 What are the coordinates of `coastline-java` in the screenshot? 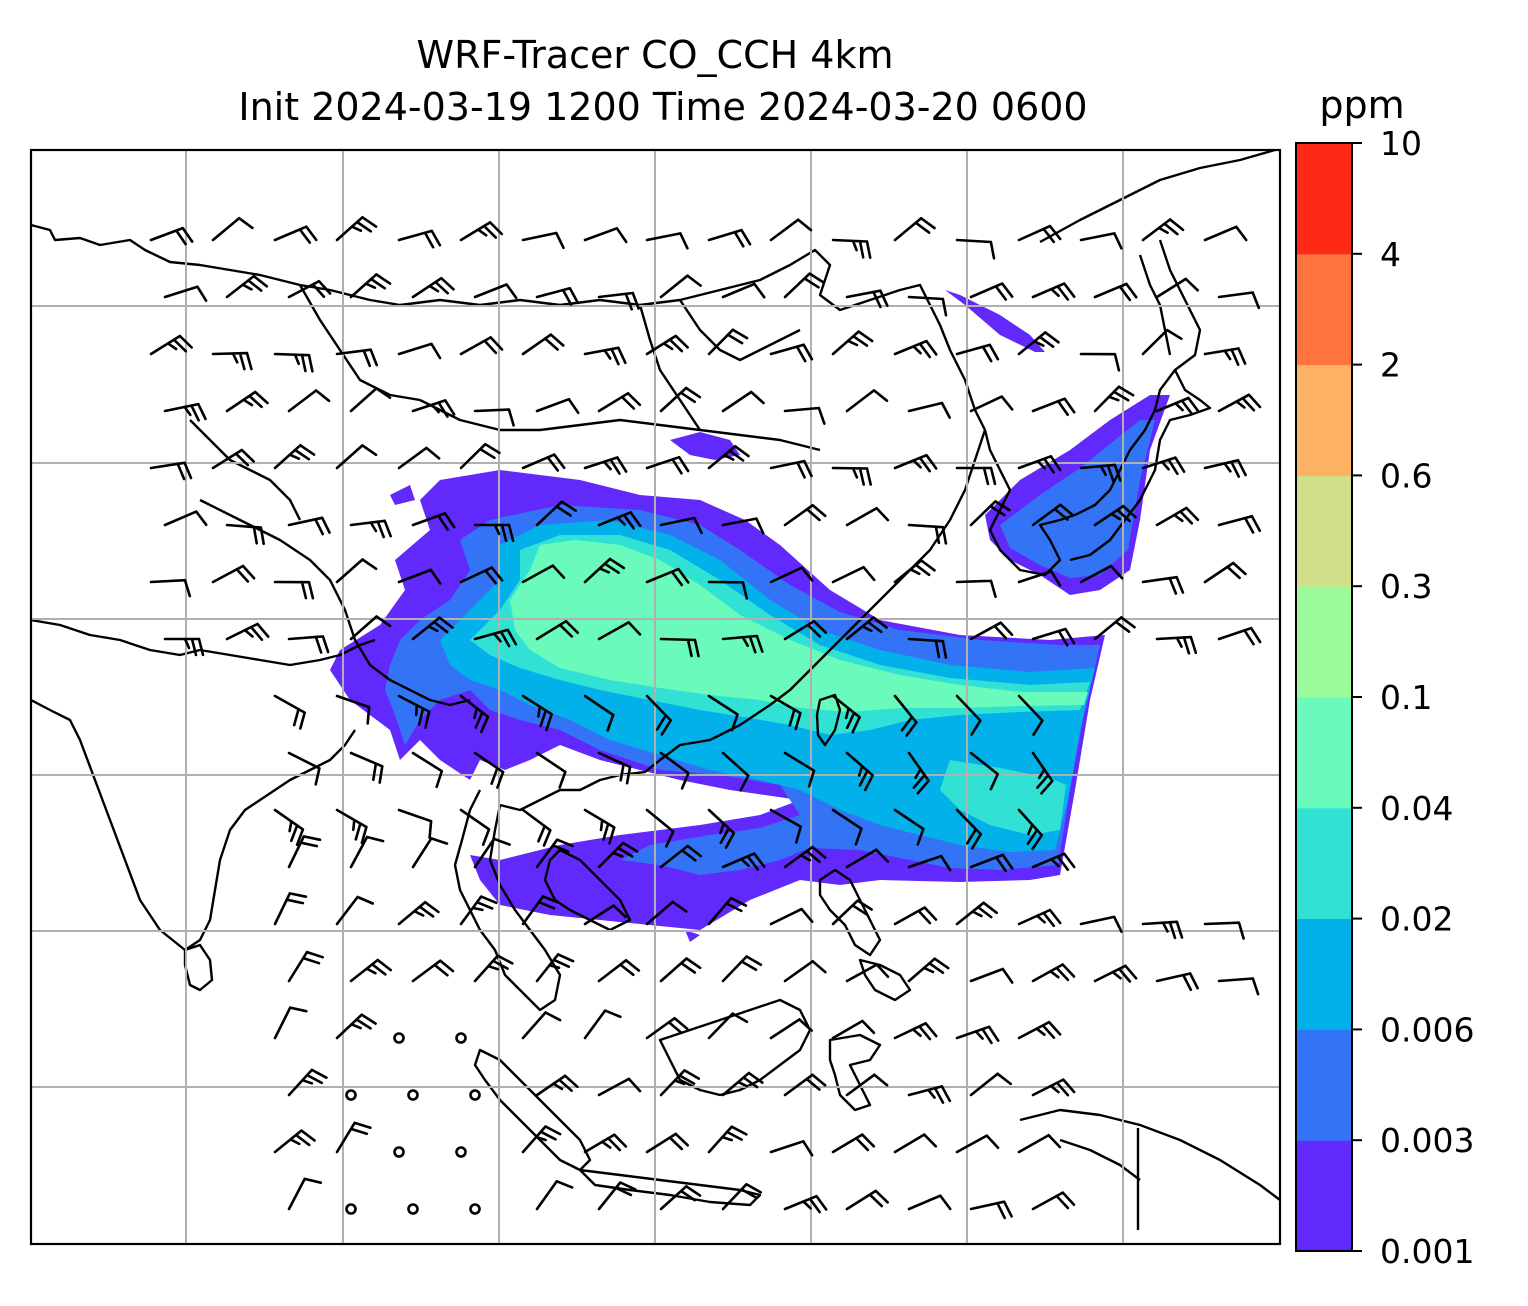 It's located at (670, 1187).